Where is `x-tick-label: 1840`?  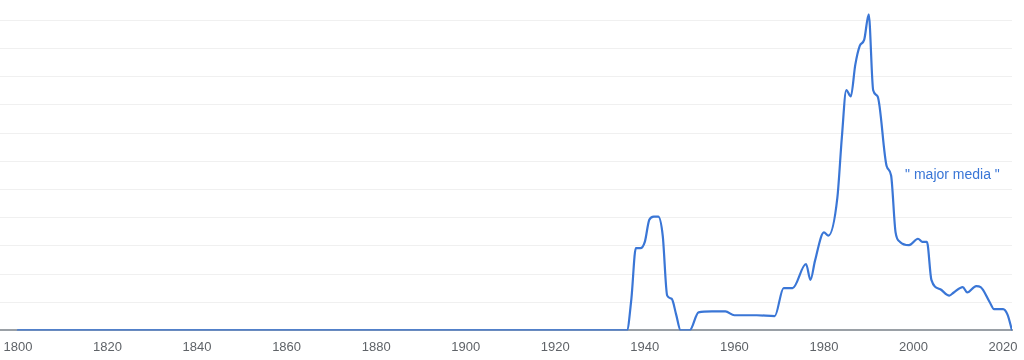
x-tick-label: 1840 is located at coordinates (197, 346).